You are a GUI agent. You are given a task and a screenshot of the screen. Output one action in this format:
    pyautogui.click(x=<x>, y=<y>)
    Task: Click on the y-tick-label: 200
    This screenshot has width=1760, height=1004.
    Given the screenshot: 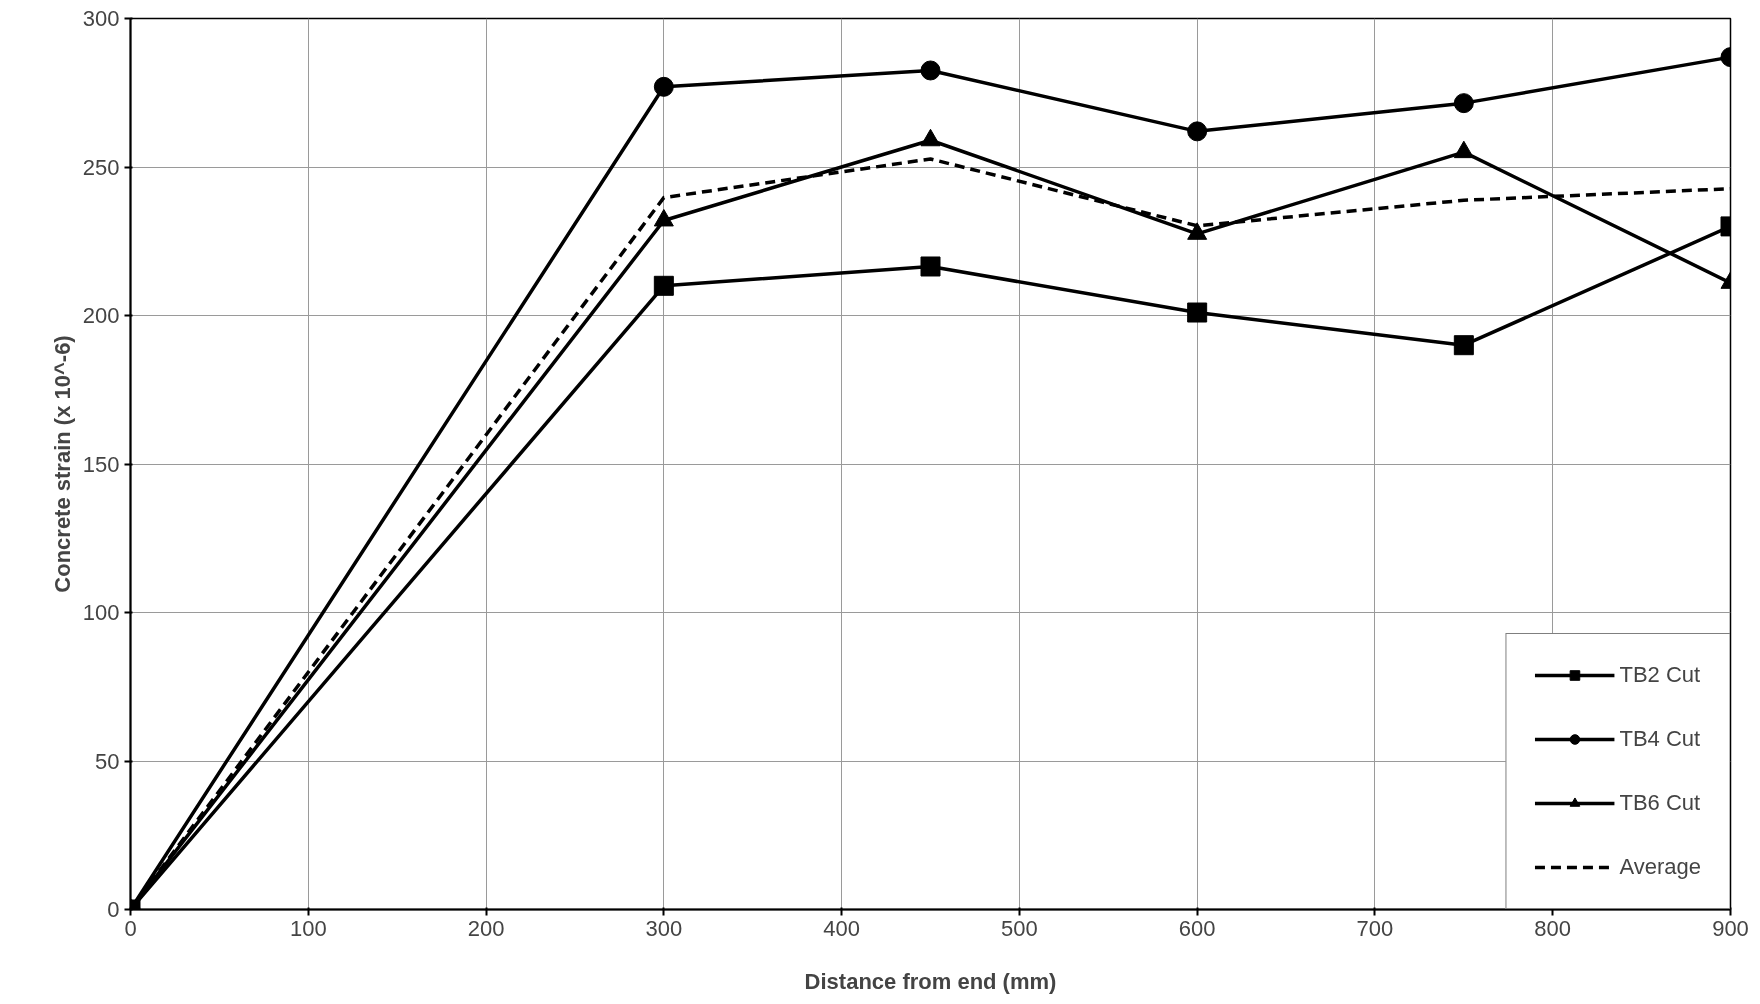 What is the action you would take?
    pyautogui.click(x=101, y=315)
    